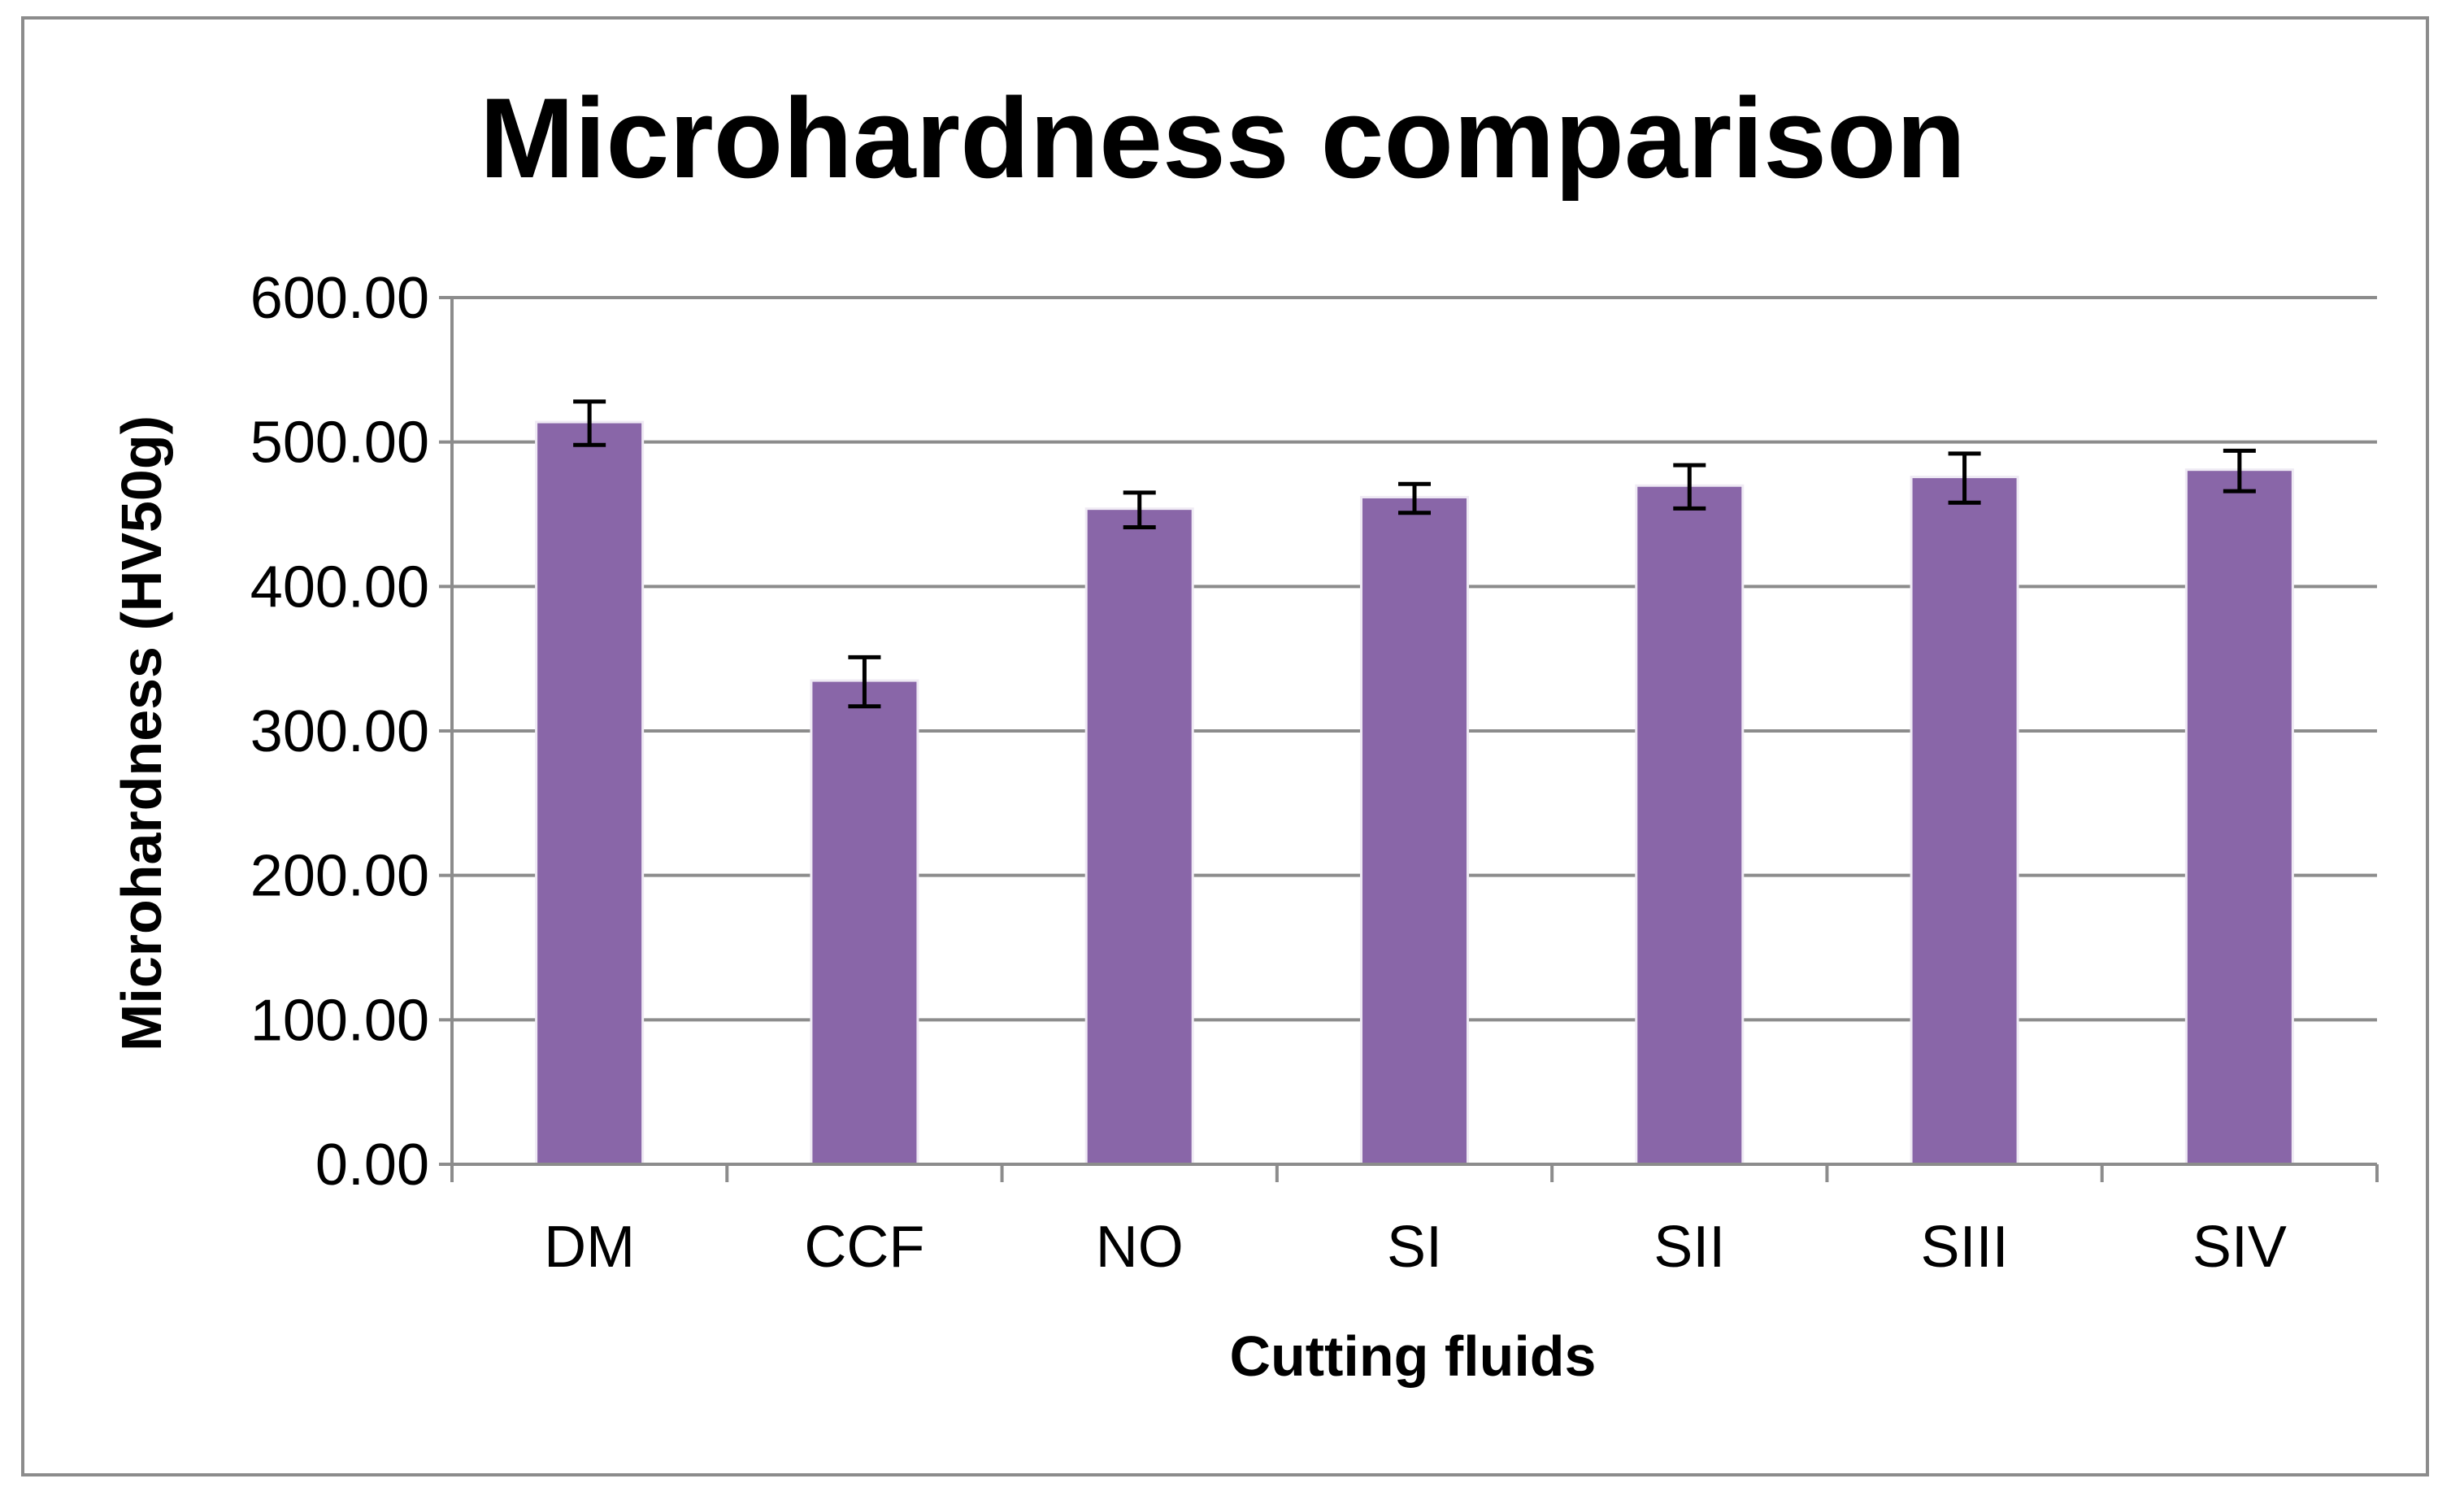 The height and width of the screenshot is (1496, 2464). Describe the element at coordinates (590, 1247) in the screenshot. I see `x-tick-label-dm: DM` at that location.